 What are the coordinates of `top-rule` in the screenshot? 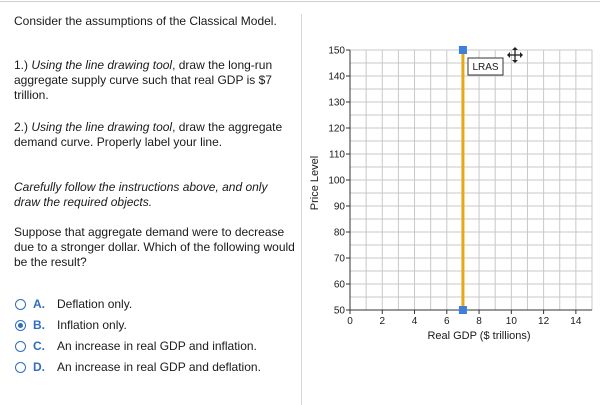 It's located at (300, 1).